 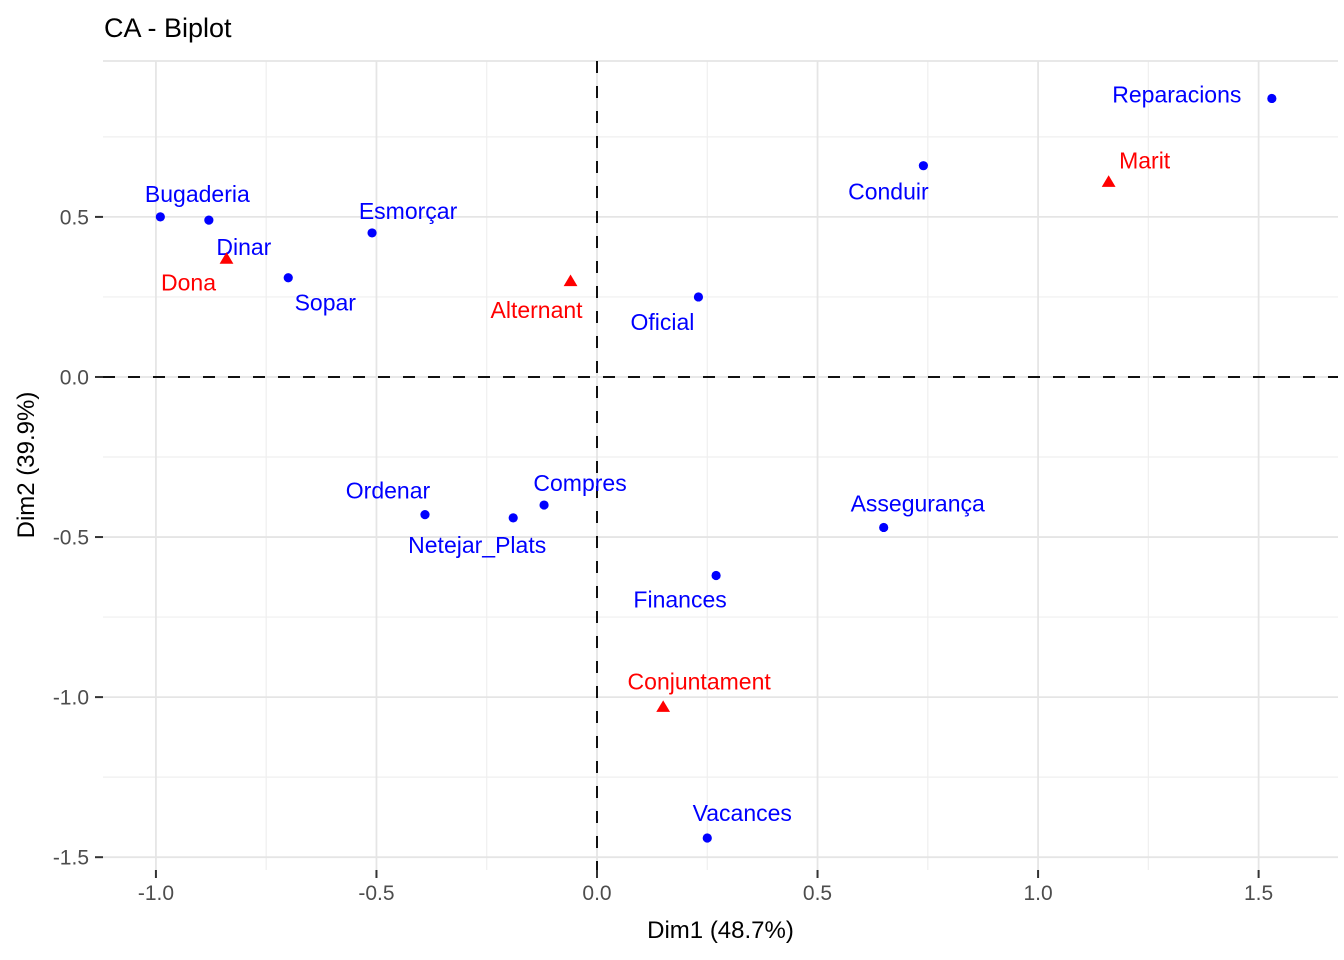 What do you see at coordinates (156, 893) in the screenshot?
I see `x-tick-label: -1.0` at bounding box center [156, 893].